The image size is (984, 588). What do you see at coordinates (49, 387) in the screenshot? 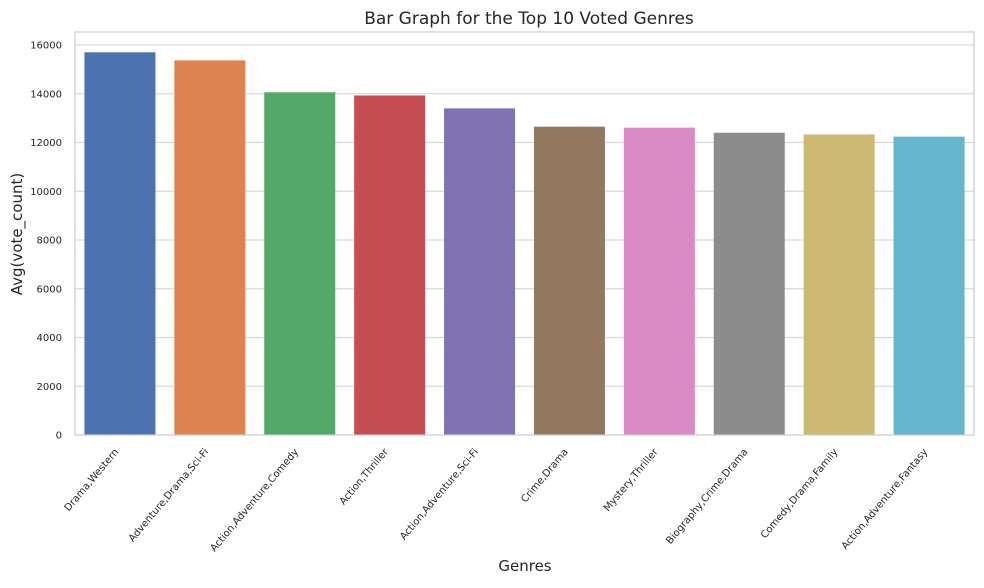
I see `y-tick-label: 2000` at bounding box center [49, 387].